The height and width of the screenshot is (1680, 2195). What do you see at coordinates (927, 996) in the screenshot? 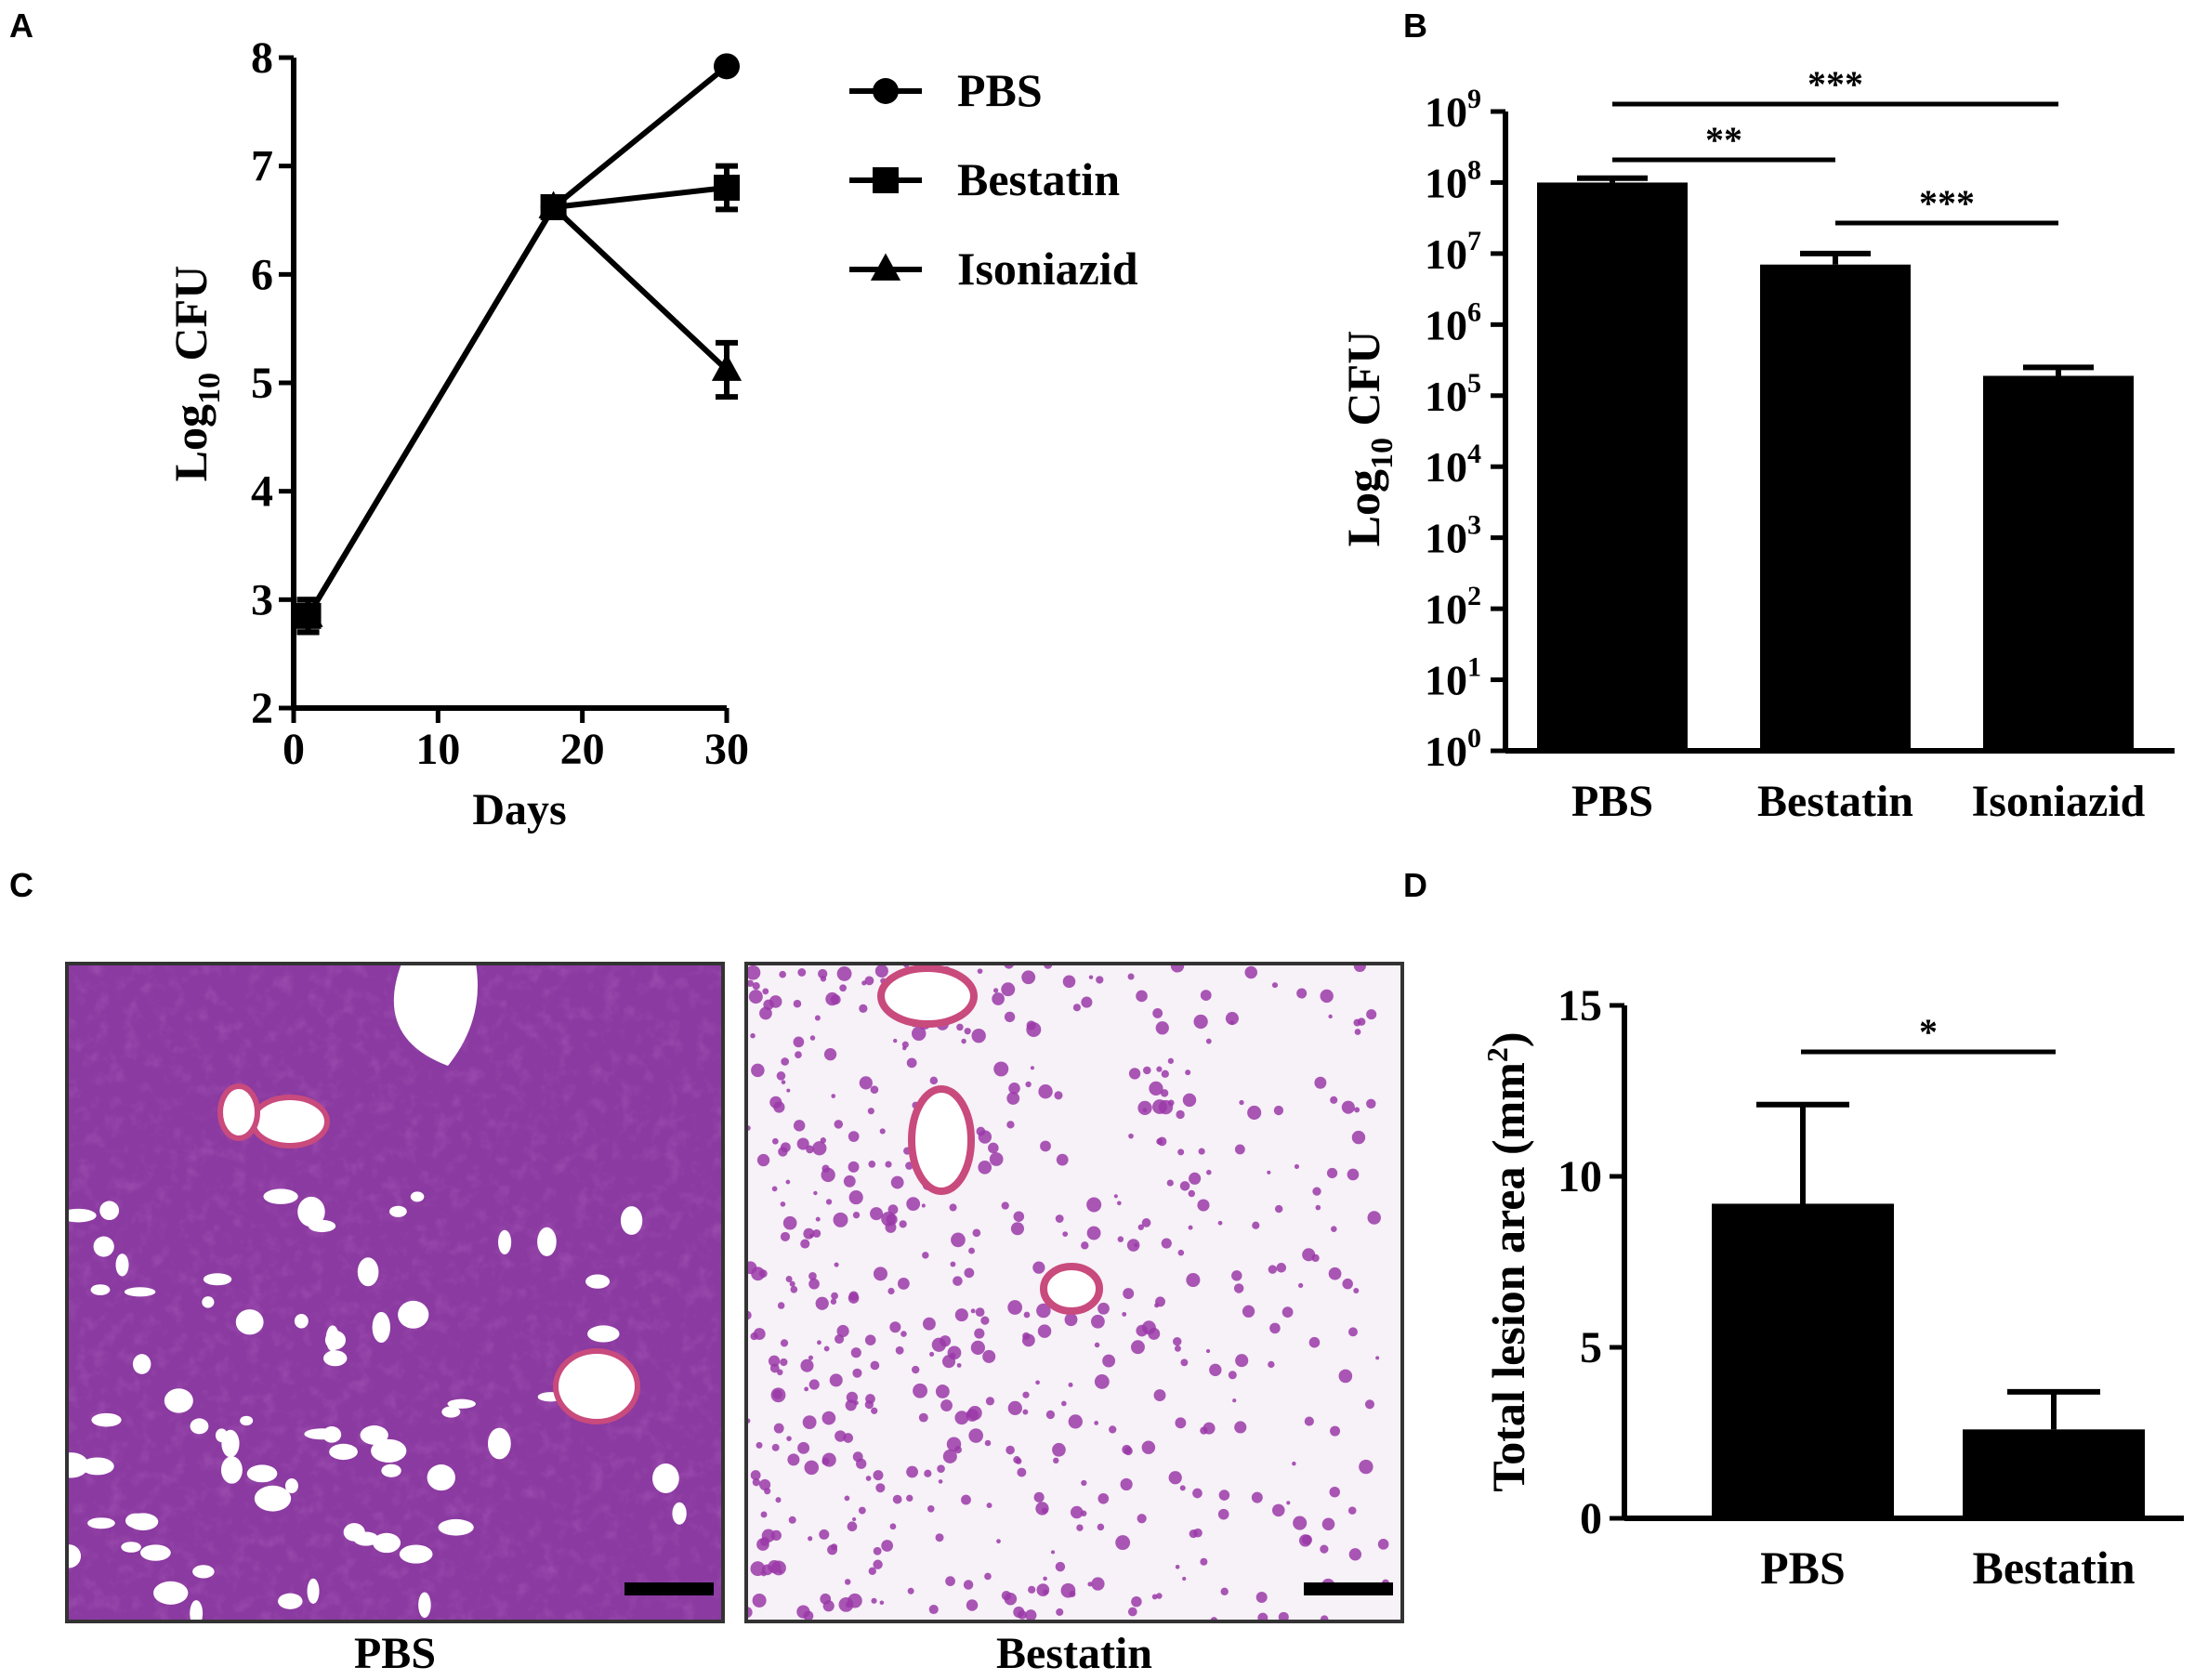
I see `vessel` at bounding box center [927, 996].